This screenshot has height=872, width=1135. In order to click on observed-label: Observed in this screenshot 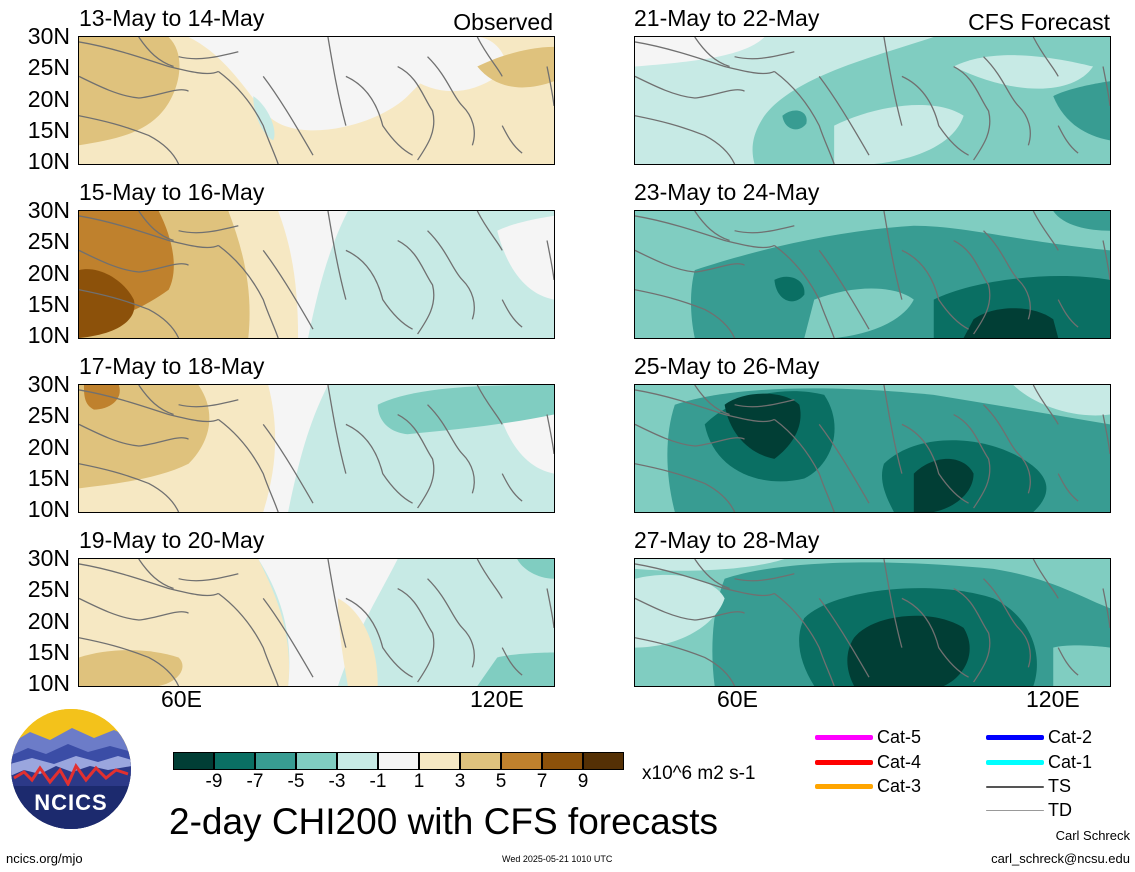, I will do `click(503, 22)`.